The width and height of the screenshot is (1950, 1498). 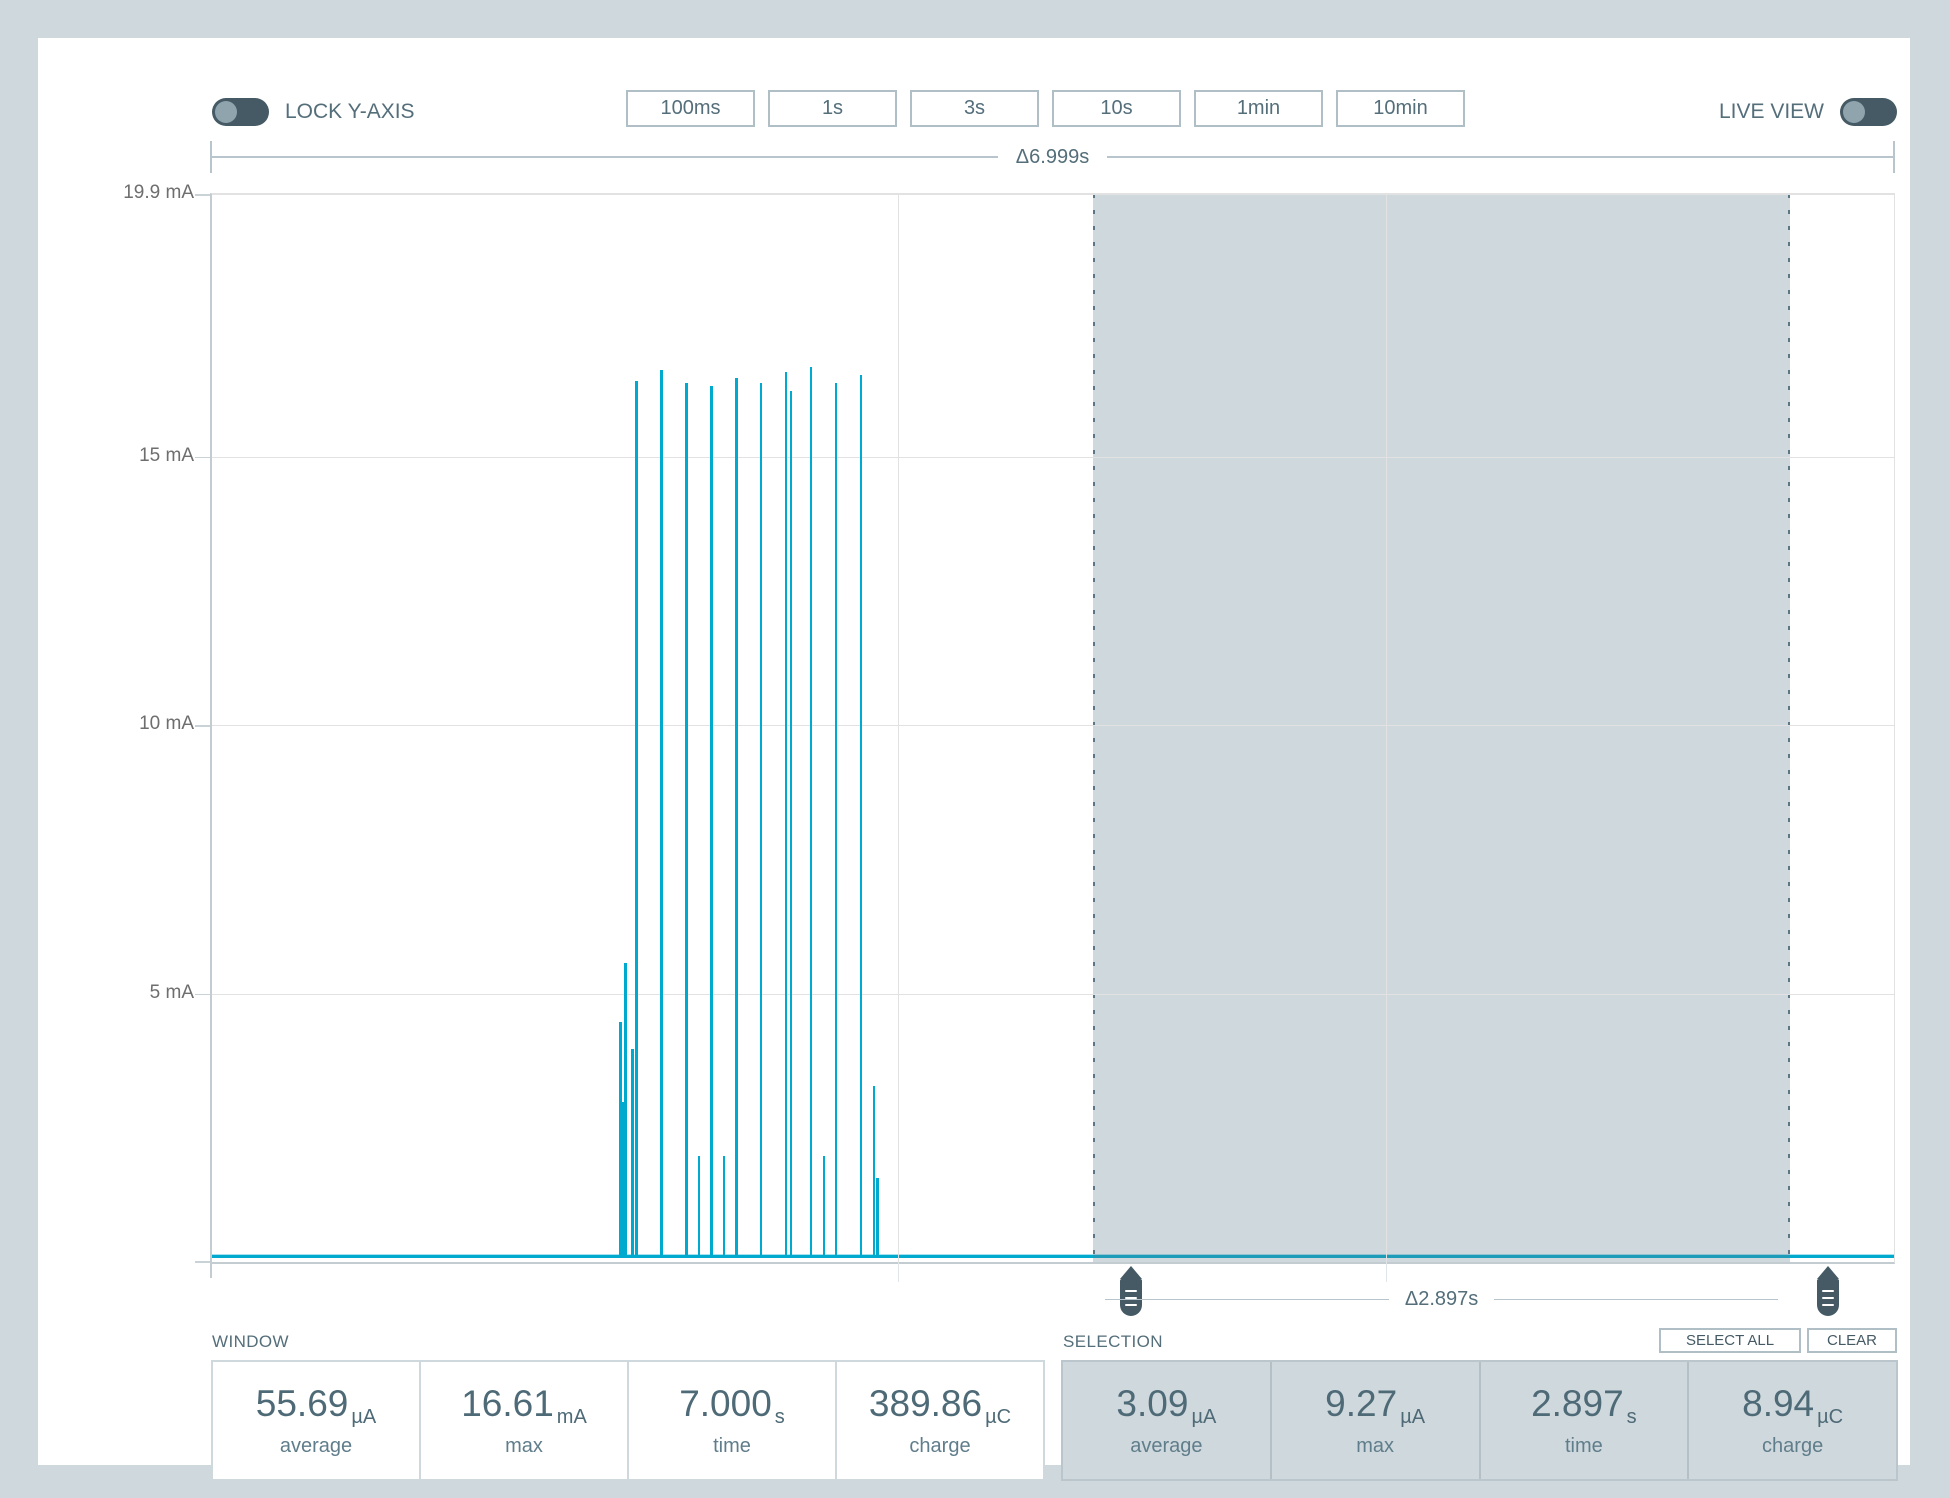 What do you see at coordinates (898, 728) in the screenshot?
I see `vertical-gridline` at bounding box center [898, 728].